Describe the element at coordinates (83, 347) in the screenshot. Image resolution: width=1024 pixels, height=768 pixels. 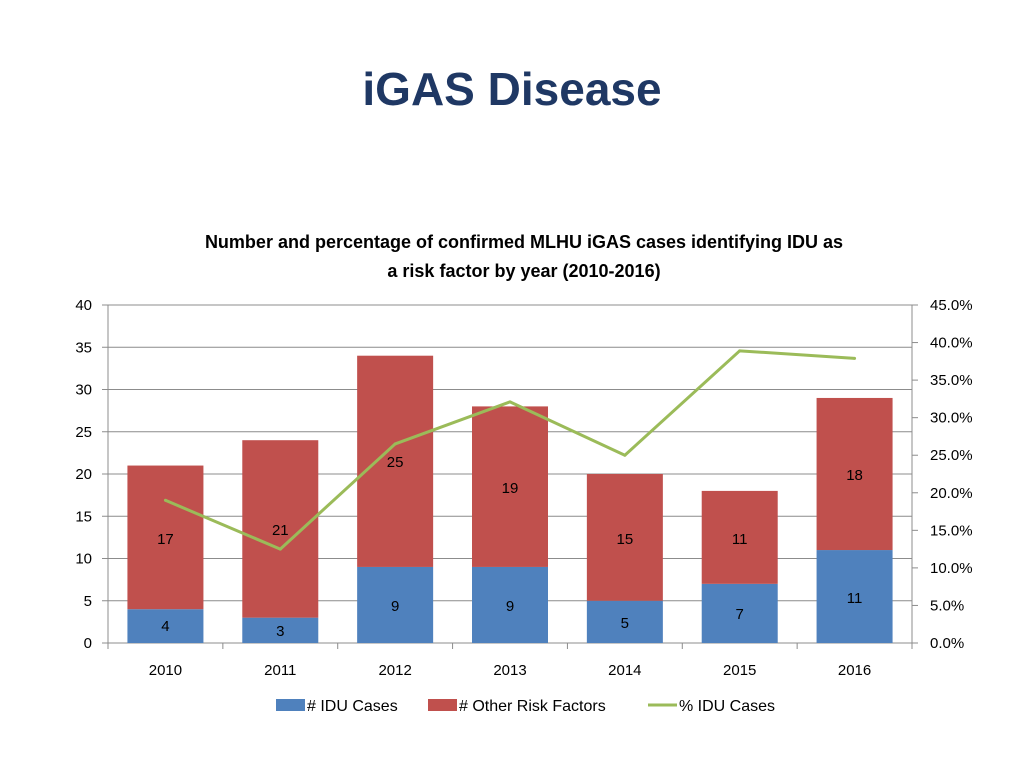
I see `y-tick-label: 35` at that location.